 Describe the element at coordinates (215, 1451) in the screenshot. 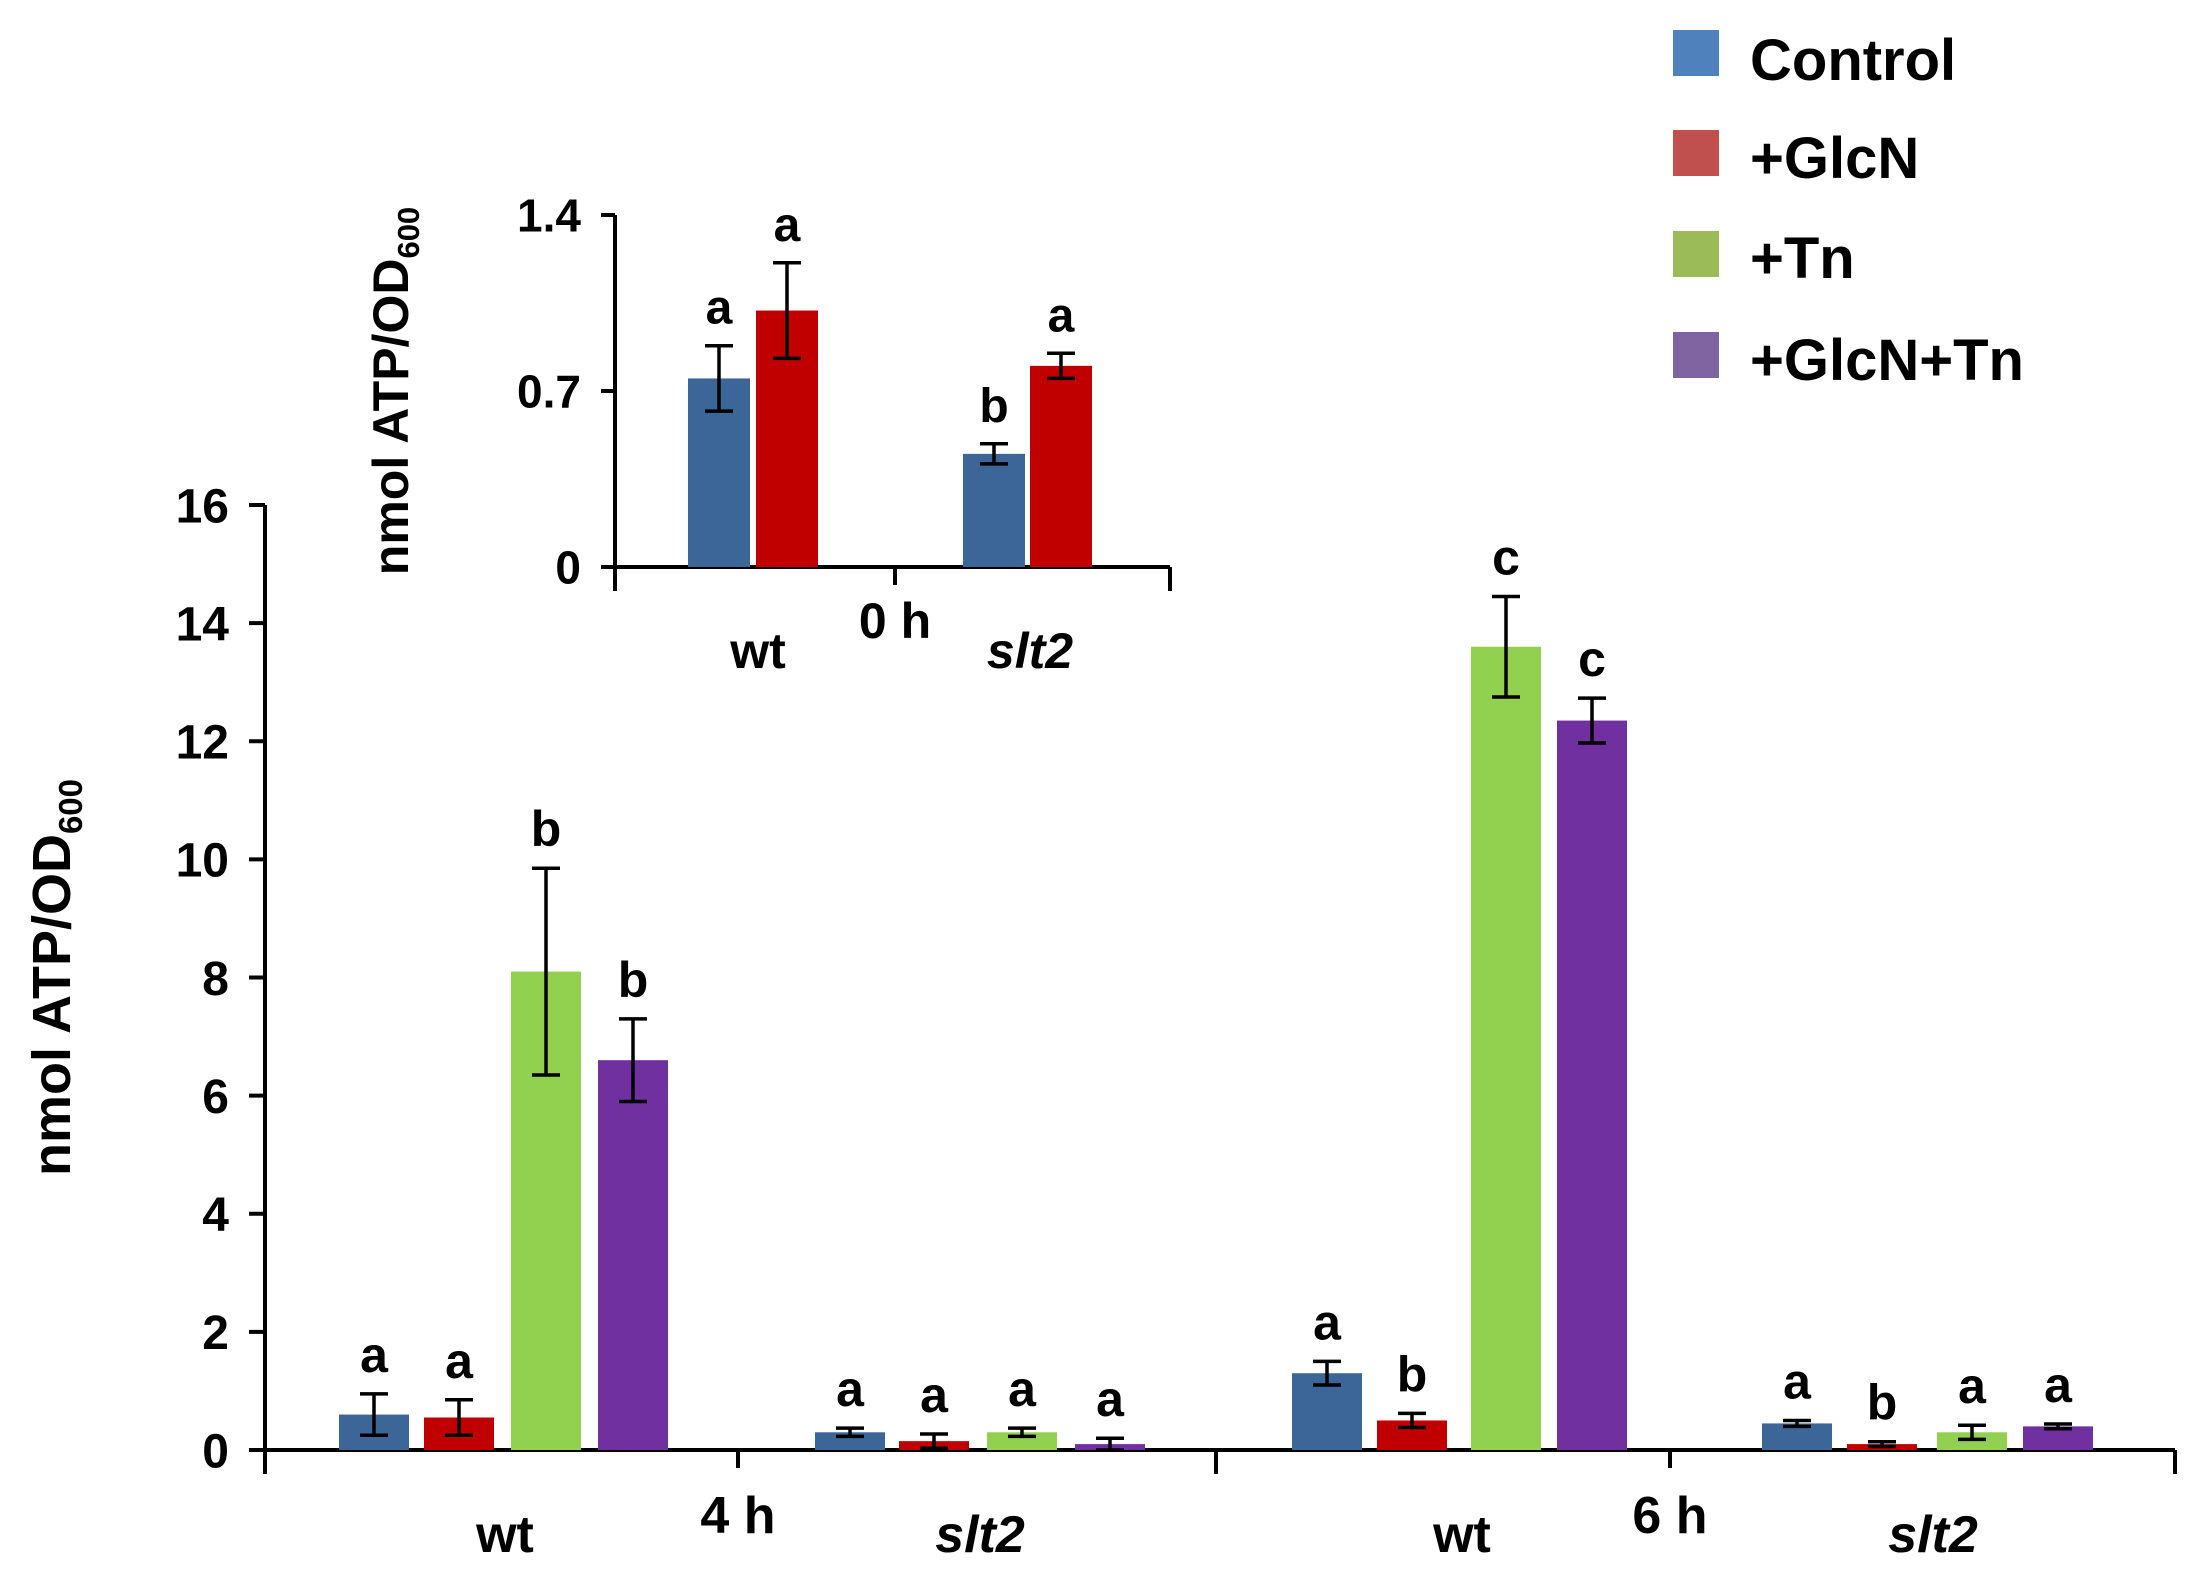

I see `main-y-tick-label: 0` at that location.